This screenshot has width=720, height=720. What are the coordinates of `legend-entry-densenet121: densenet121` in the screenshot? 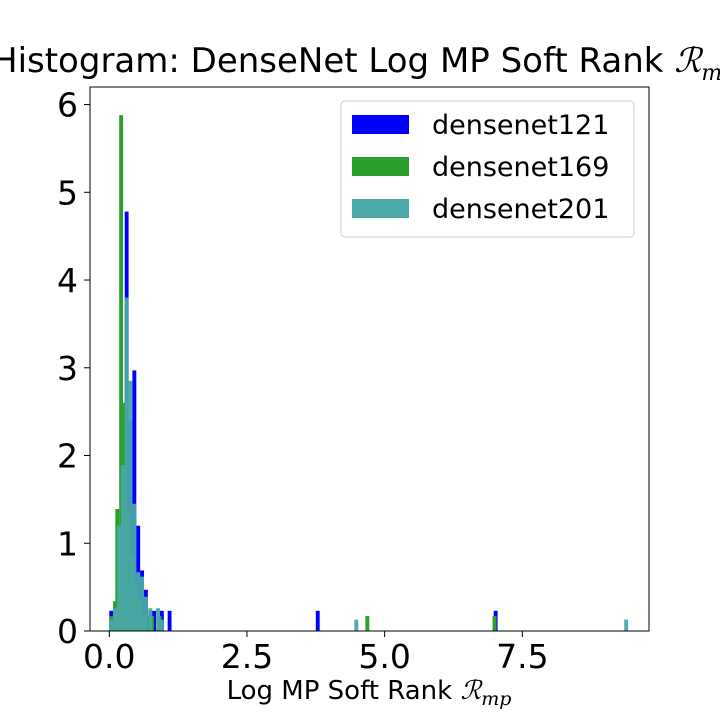 It's located at (480, 125).